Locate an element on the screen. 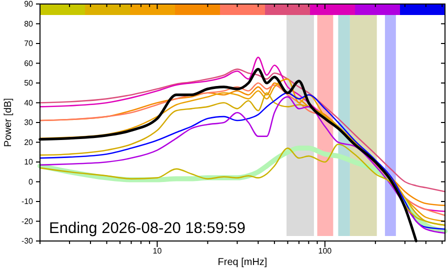 This screenshot has height=269, width=448. y-tick-label: 80 is located at coordinates (29, 23).